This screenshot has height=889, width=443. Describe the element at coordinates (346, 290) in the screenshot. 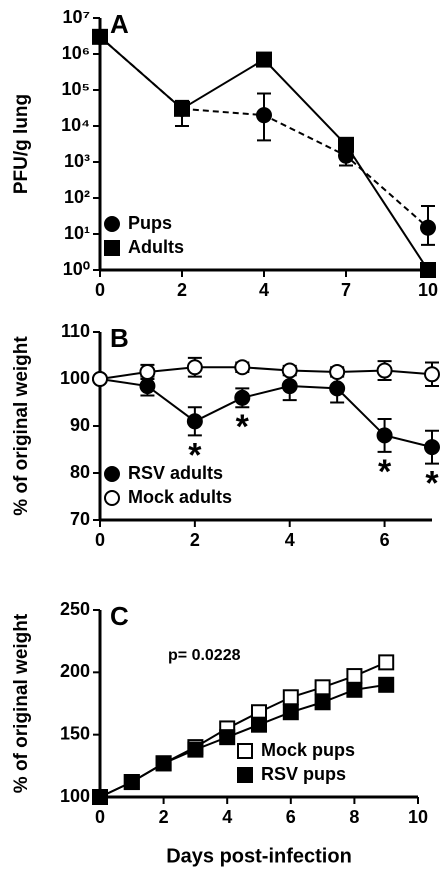

I see `x-tick-label: 7` at that location.